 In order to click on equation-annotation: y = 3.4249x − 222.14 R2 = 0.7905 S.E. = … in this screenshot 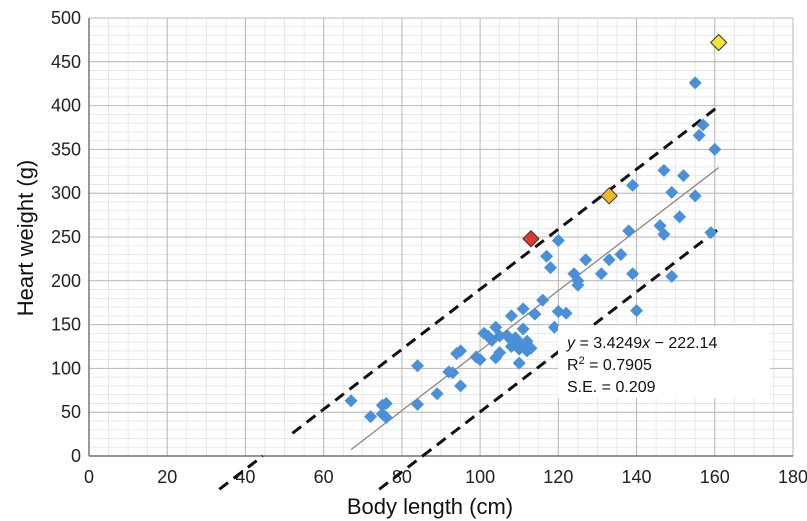, I will do `click(664, 362)`.